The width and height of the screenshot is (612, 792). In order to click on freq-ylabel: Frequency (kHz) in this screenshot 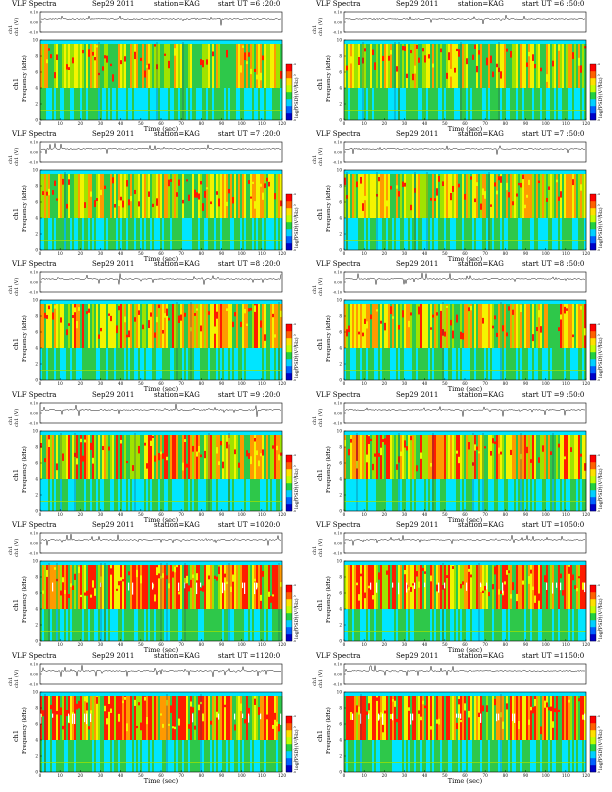, I will do `click(24, 599)`.